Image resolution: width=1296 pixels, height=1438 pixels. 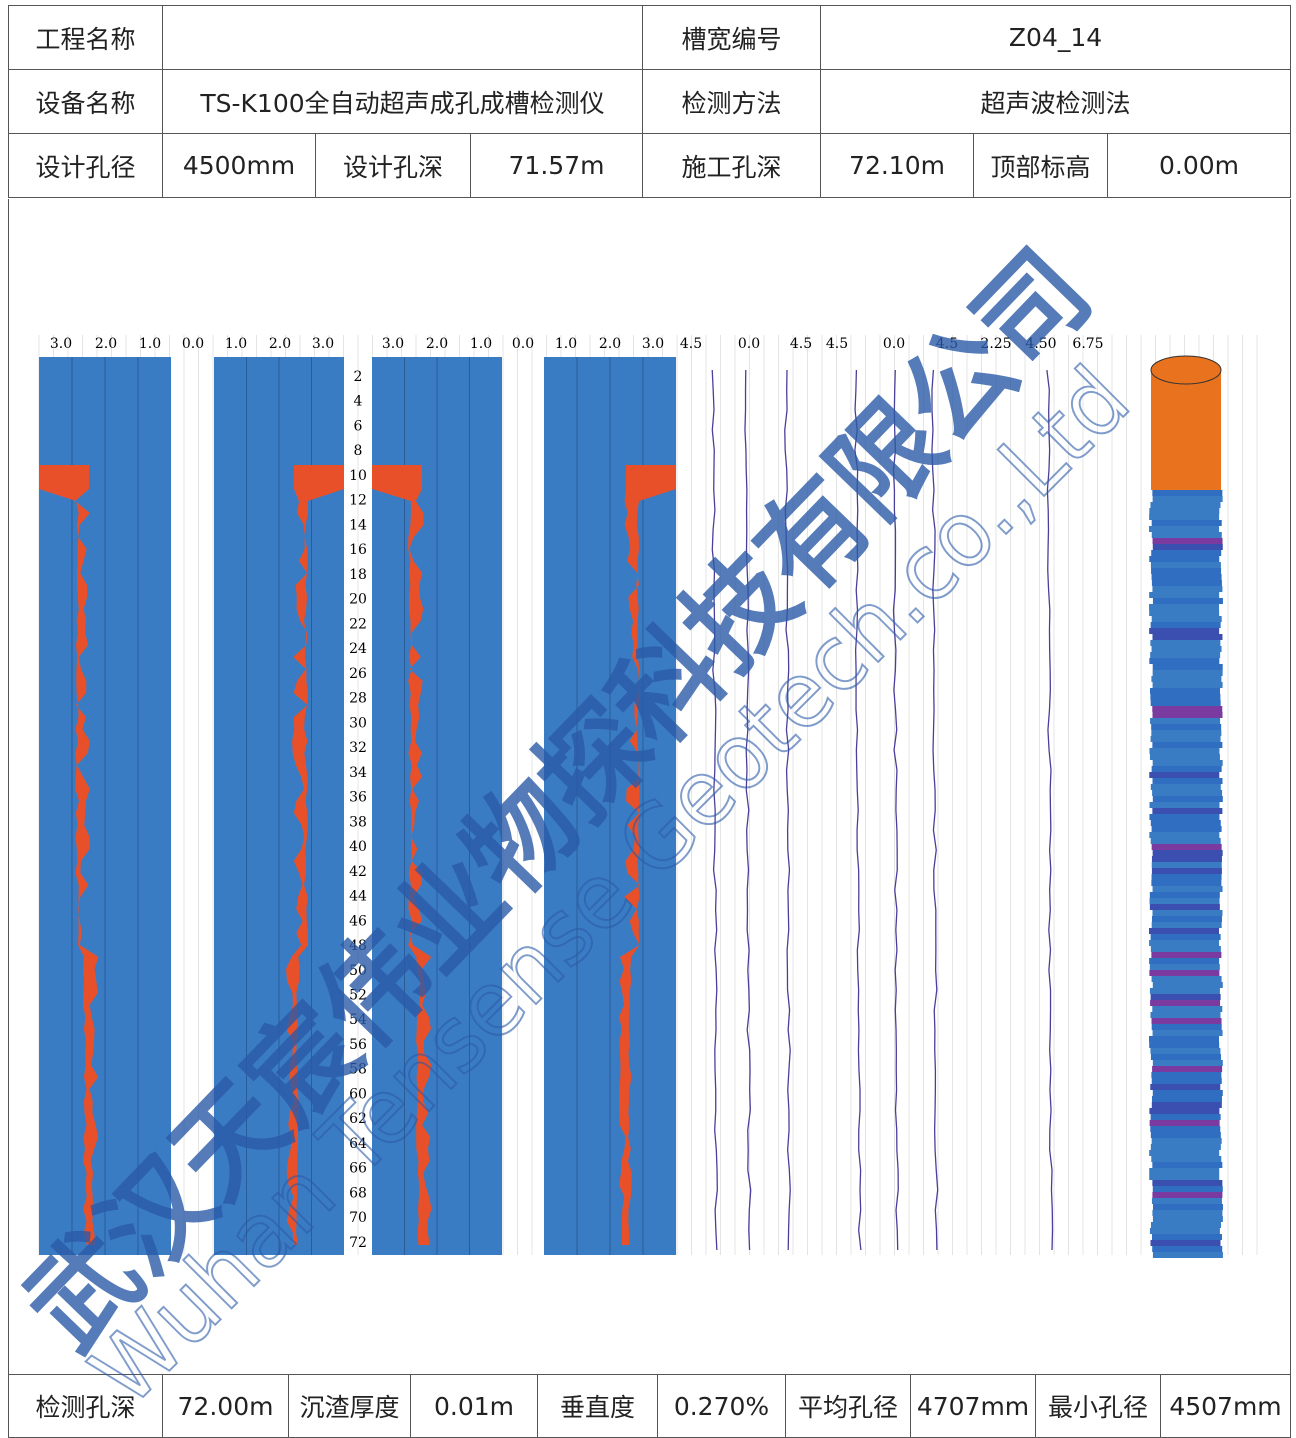 I want to click on value-cell: 0.01m, so click(x=474, y=1406).